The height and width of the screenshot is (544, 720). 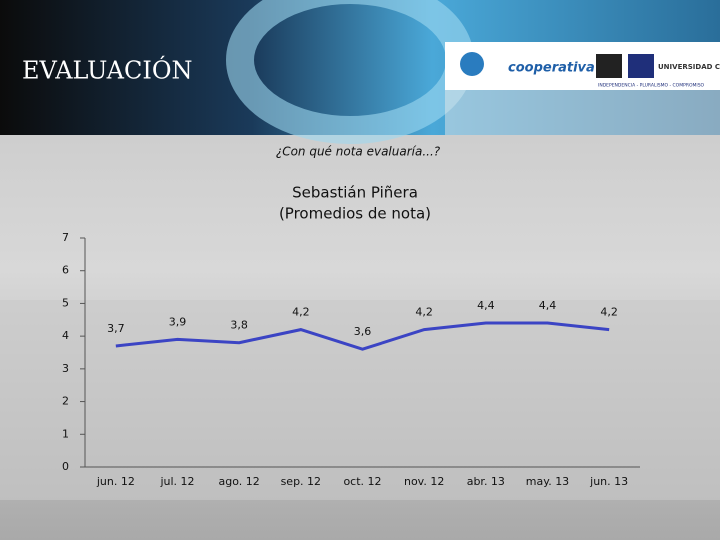 What do you see at coordinates (363, 331) in the screenshot?
I see `data-label: 3,6` at bounding box center [363, 331].